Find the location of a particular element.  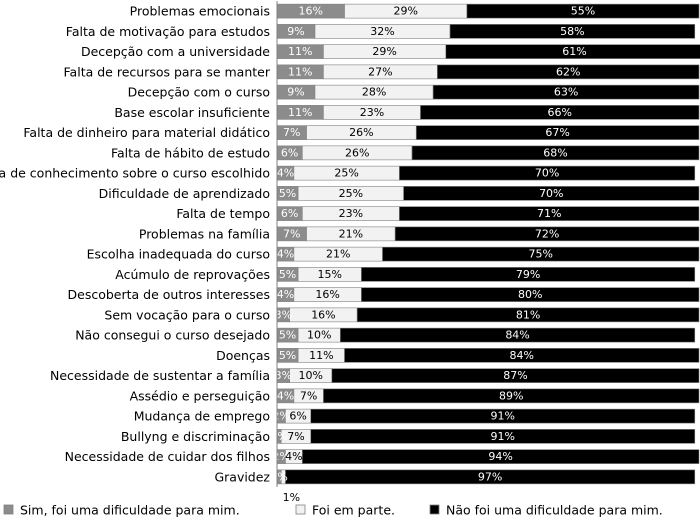

data-label: 84% is located at coordinates (517, 335).